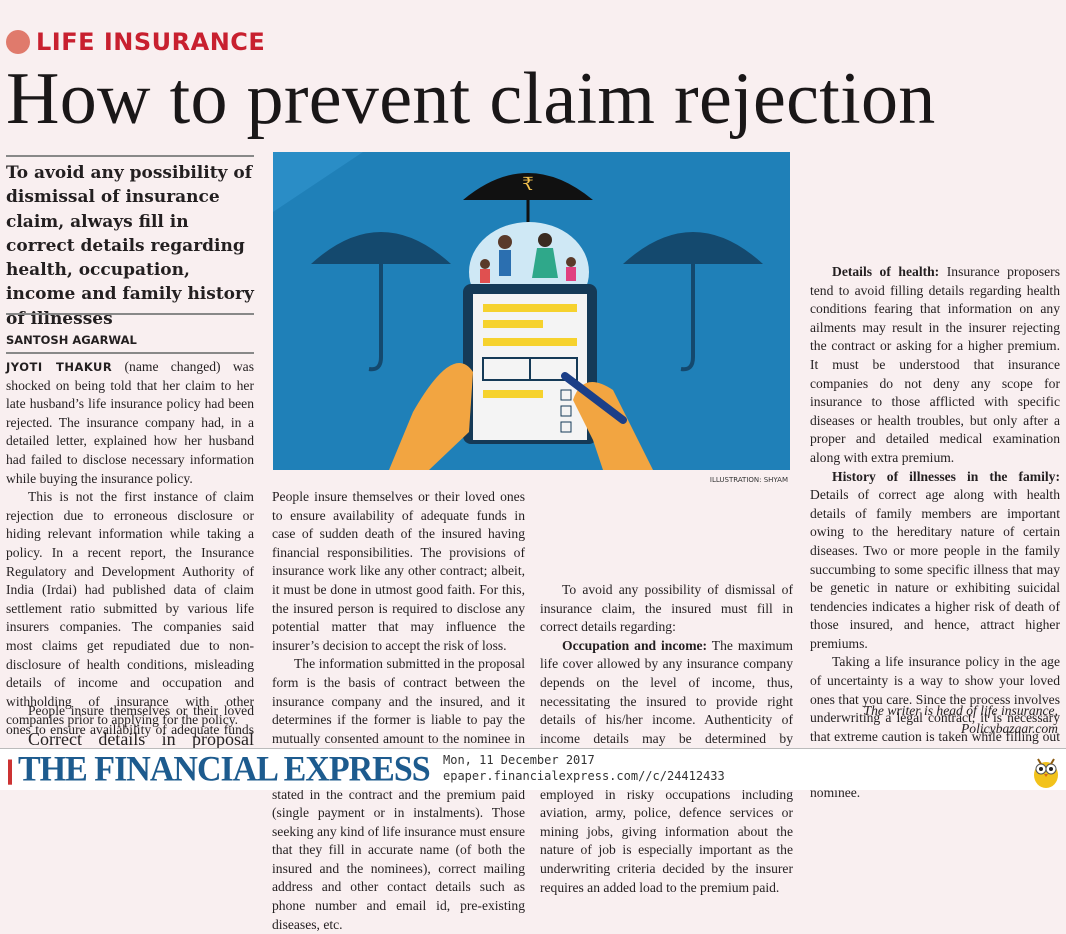  Describe the element at coordinates (1009, 728) in the screenshot. I see `author-note-line-2: Policybazaar.com` at that location.